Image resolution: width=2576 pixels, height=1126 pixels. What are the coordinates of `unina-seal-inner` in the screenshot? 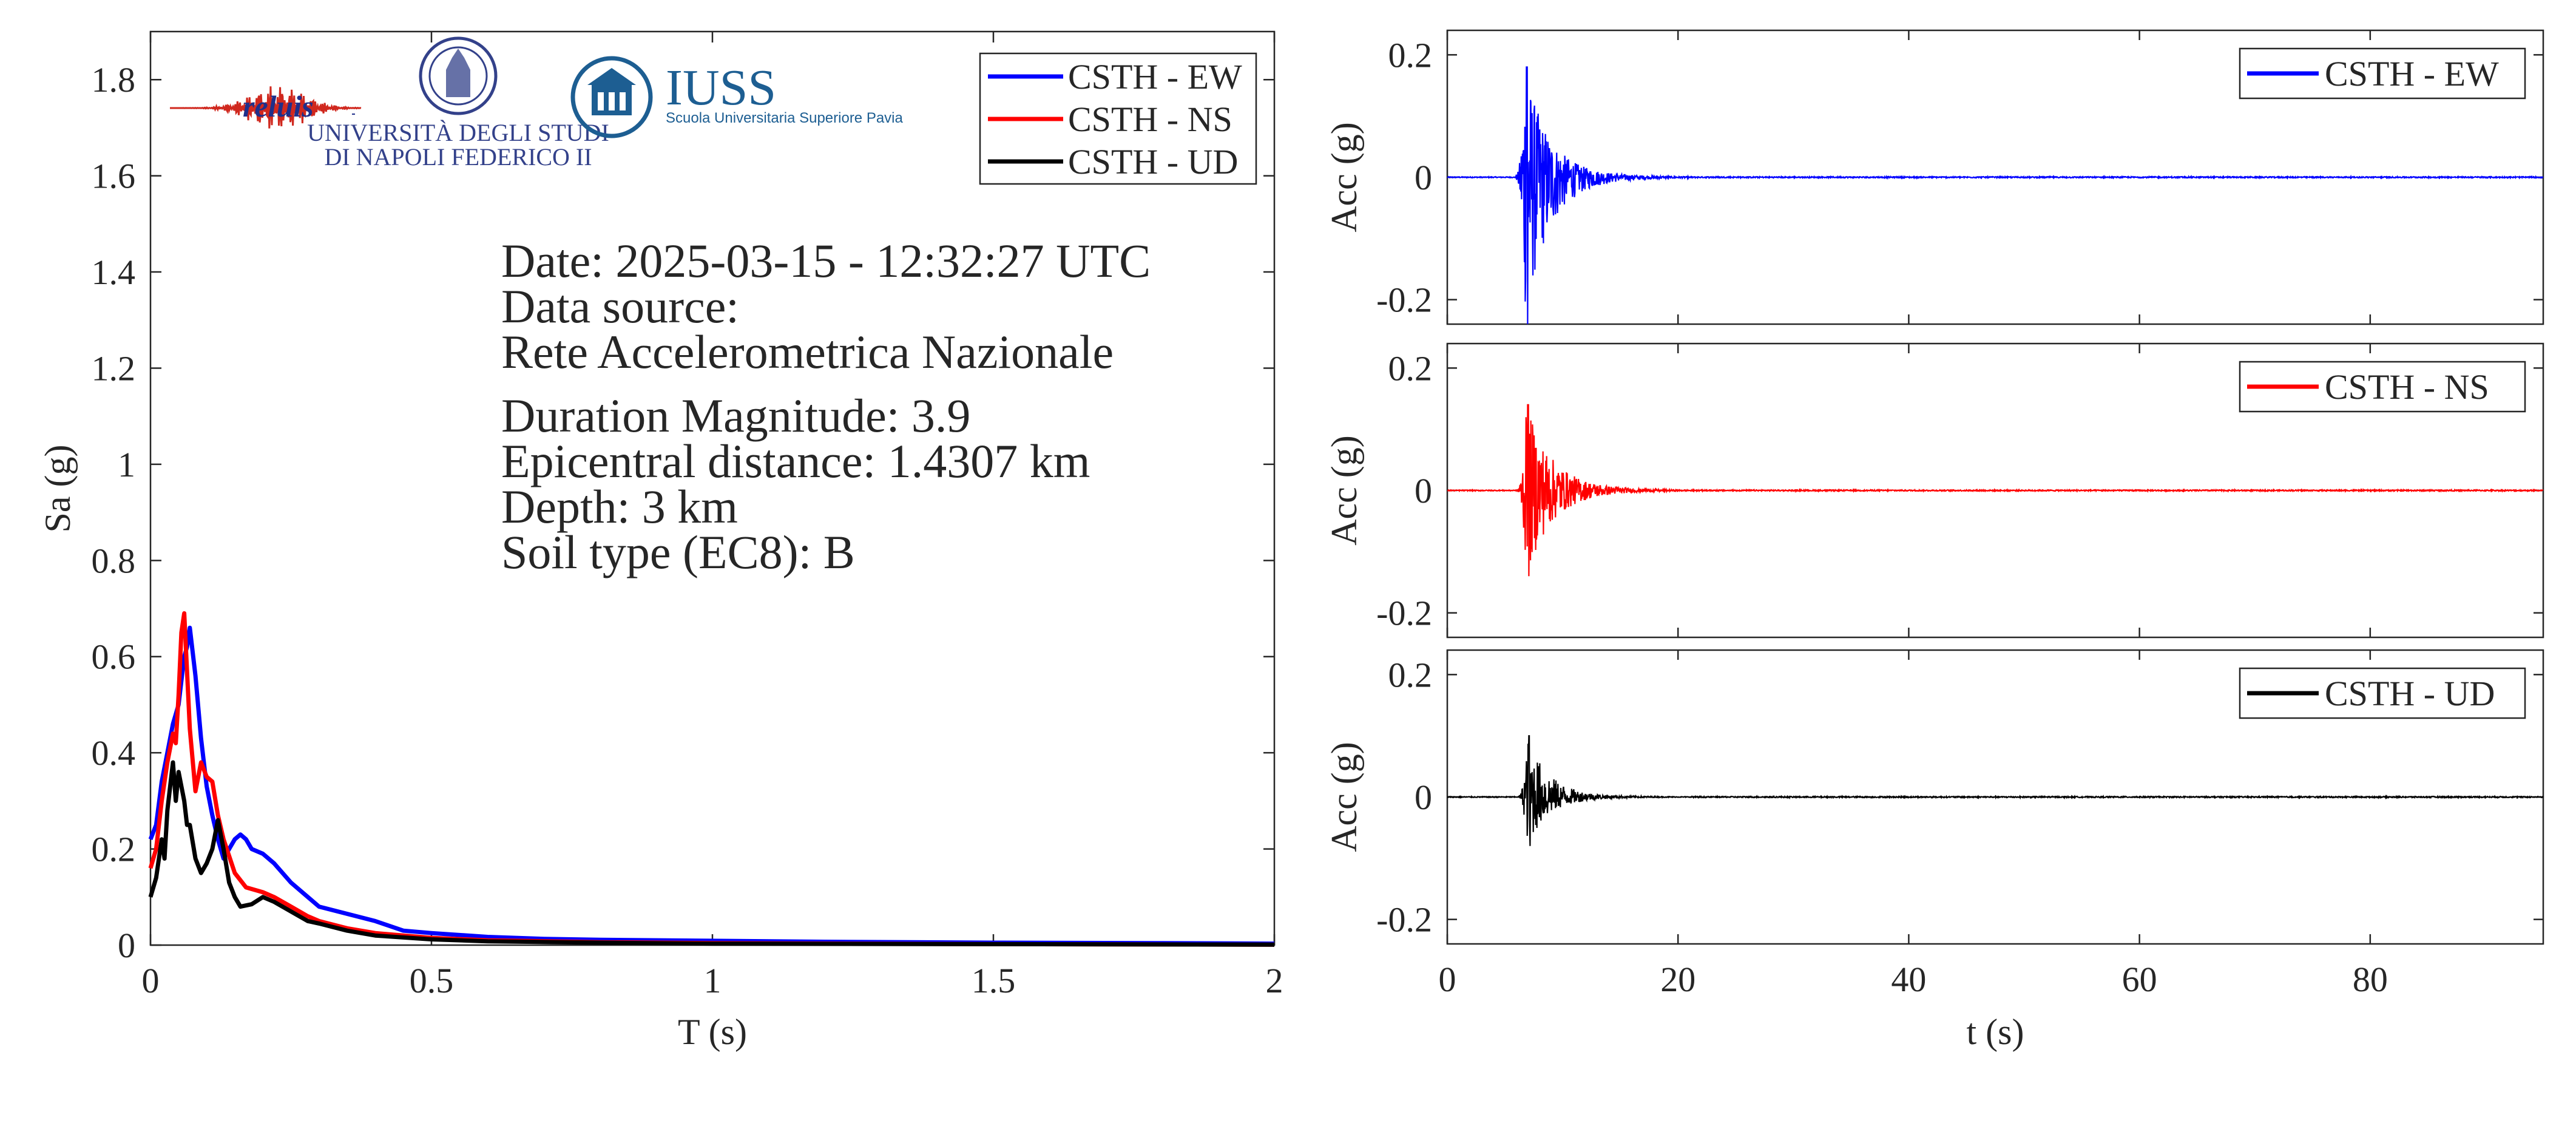 It's located at (458, 76).